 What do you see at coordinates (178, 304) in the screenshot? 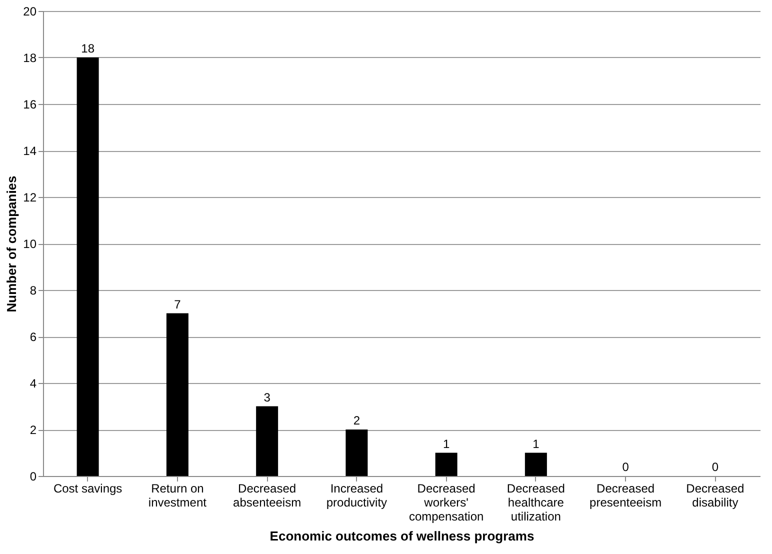
I see `data-label: 7` at bounding box center [178, 304].